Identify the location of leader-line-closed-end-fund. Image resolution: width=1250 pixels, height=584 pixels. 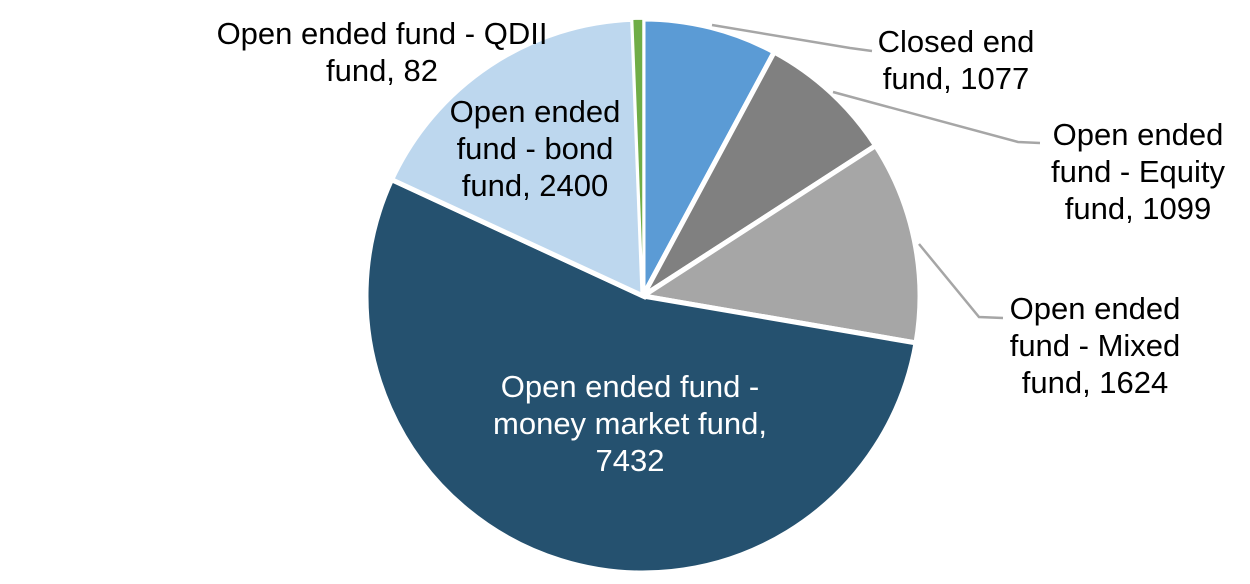
(792, 38).